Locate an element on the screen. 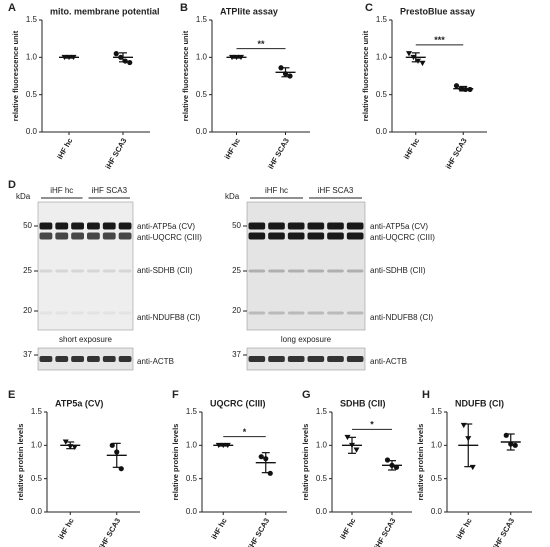 This screenshot has width=550, height=547. panel-letter: C is located at coordinates (369, 8).